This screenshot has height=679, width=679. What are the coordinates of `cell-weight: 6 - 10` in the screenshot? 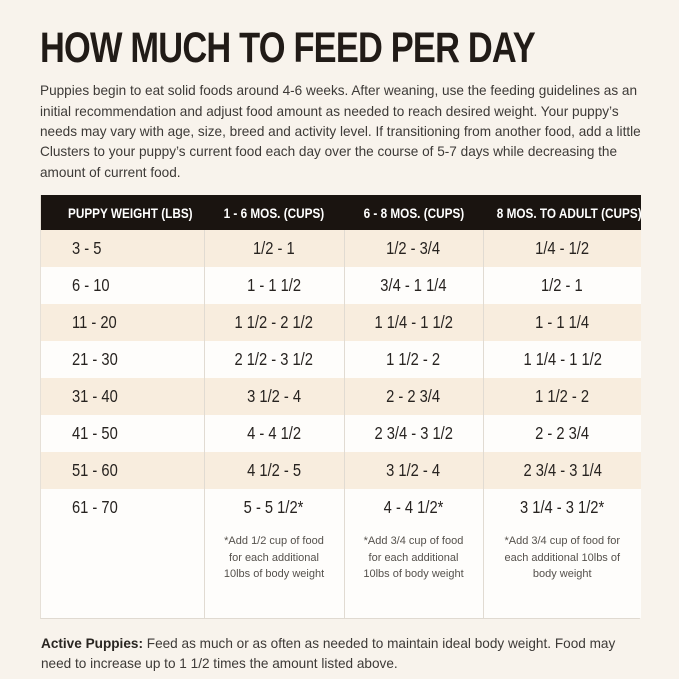 It's located at (91, 285).